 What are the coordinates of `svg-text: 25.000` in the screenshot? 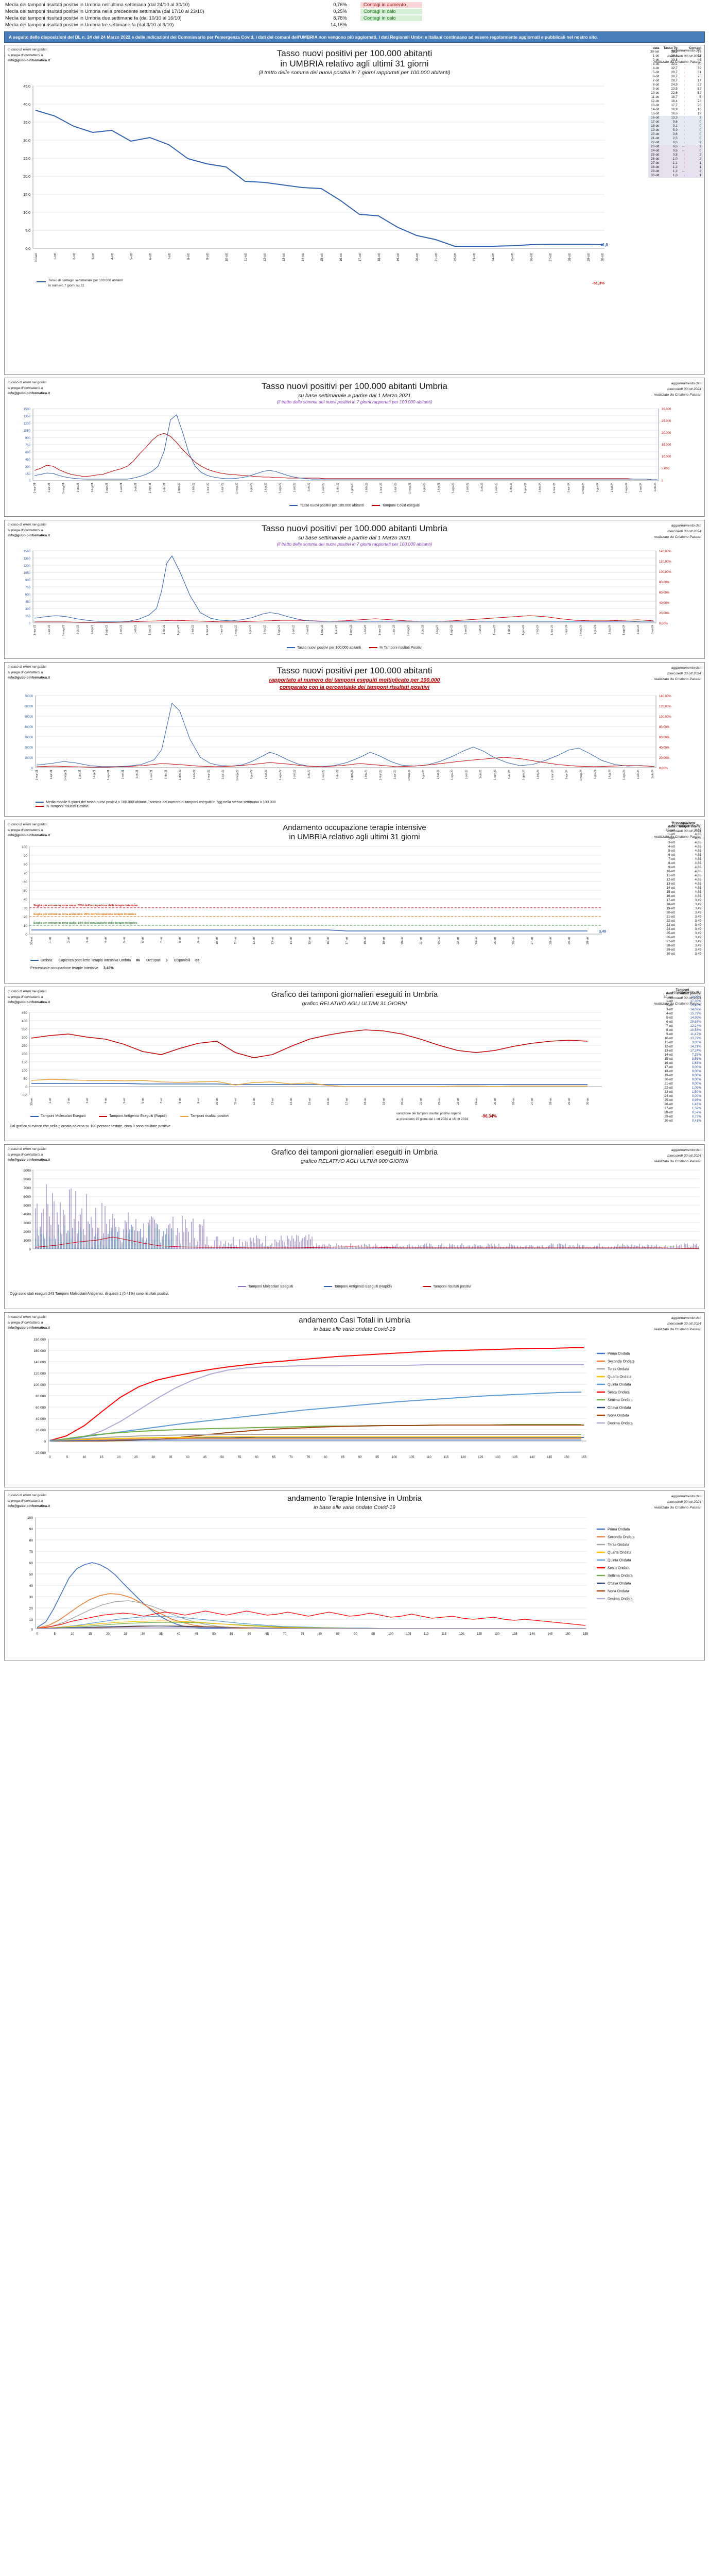 It's located at (667, 421).